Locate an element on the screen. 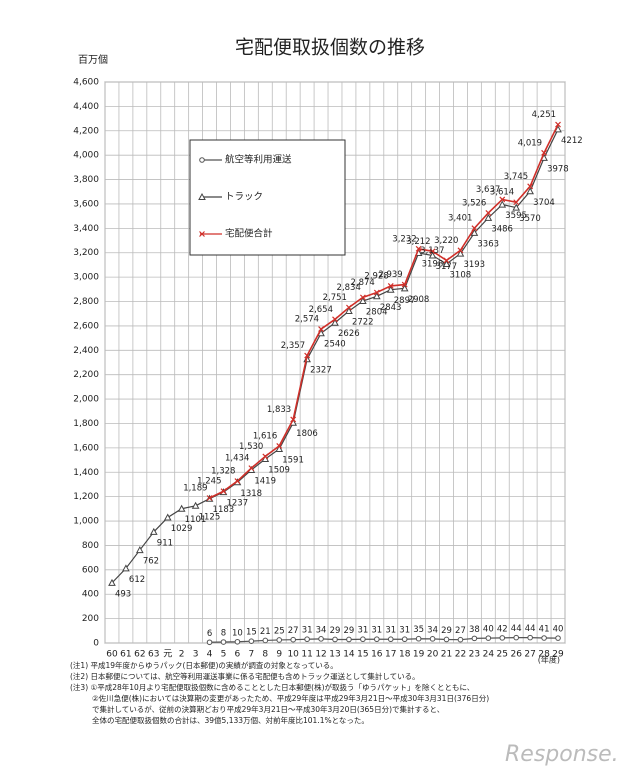 This screenshot has height=780, width=640. data-label: 1029 is located at coordinates (182, 529).